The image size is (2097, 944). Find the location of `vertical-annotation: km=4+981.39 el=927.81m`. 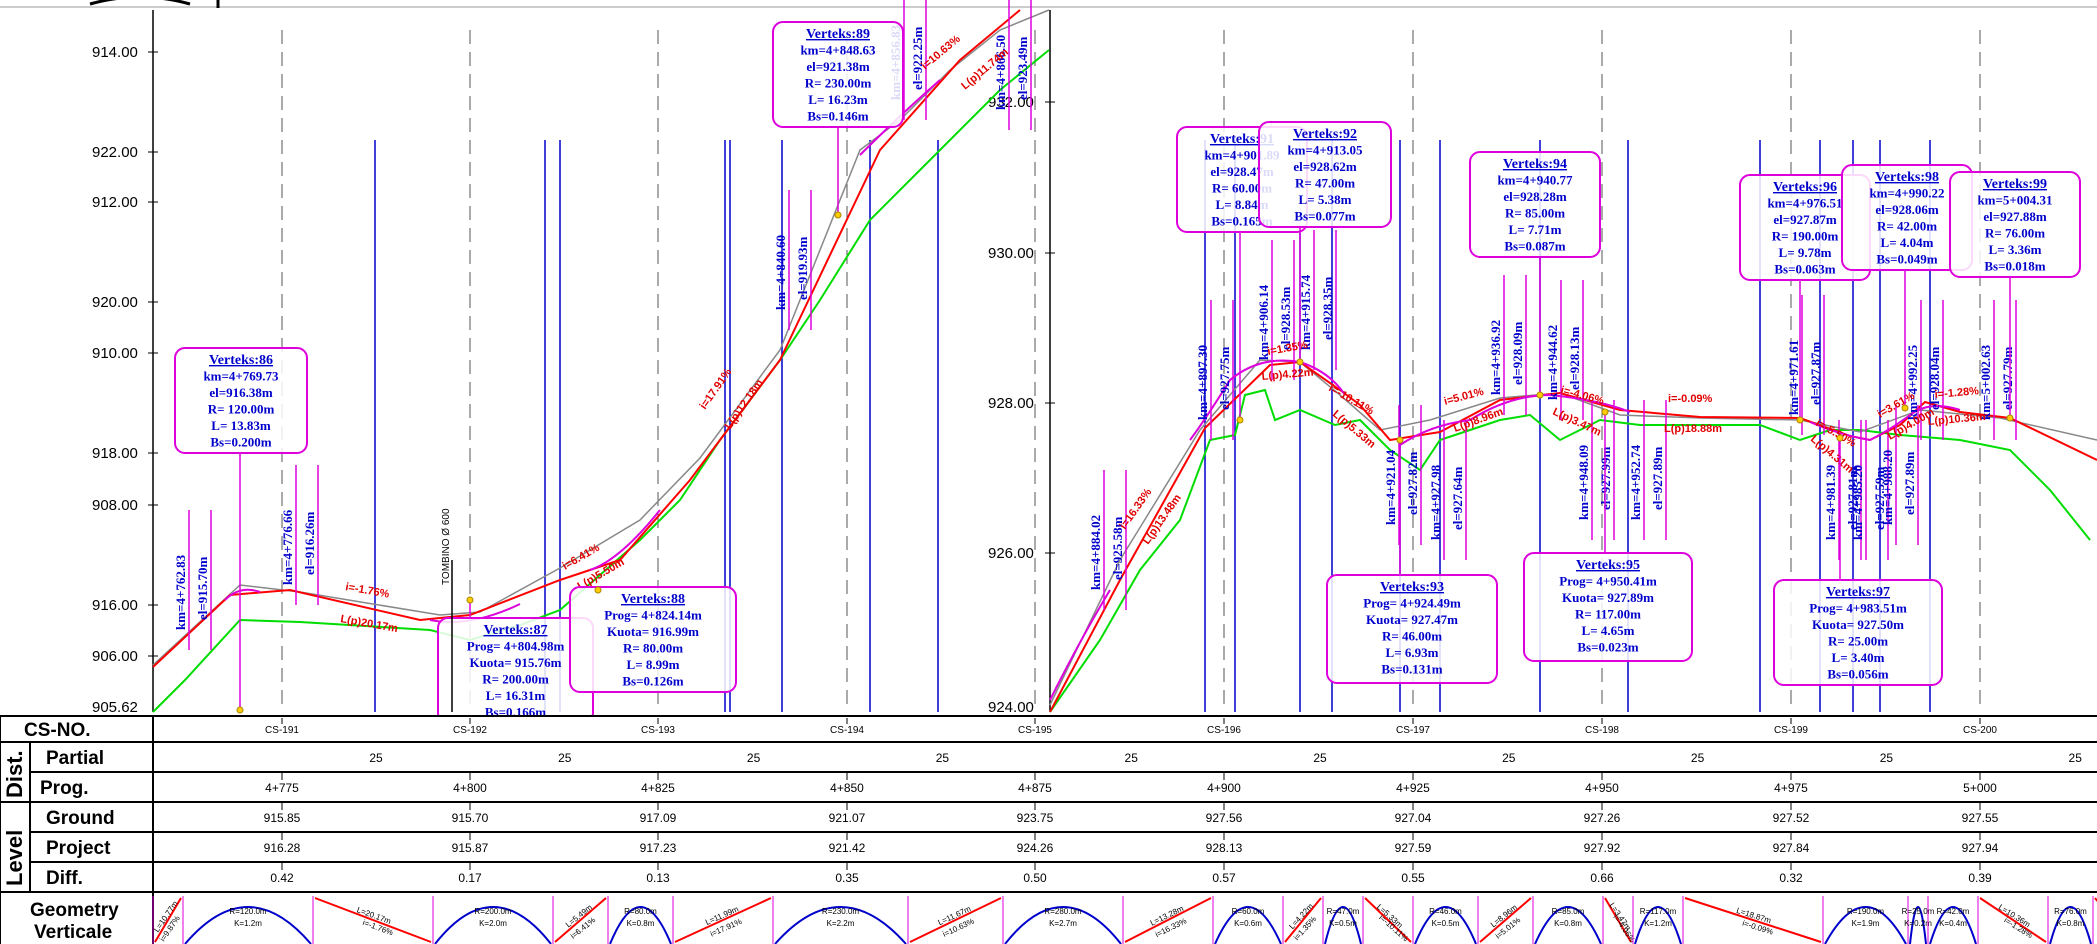

vertical-annotation: km=4+981.39 el=927.81m is located at coordinates (1842, 490).